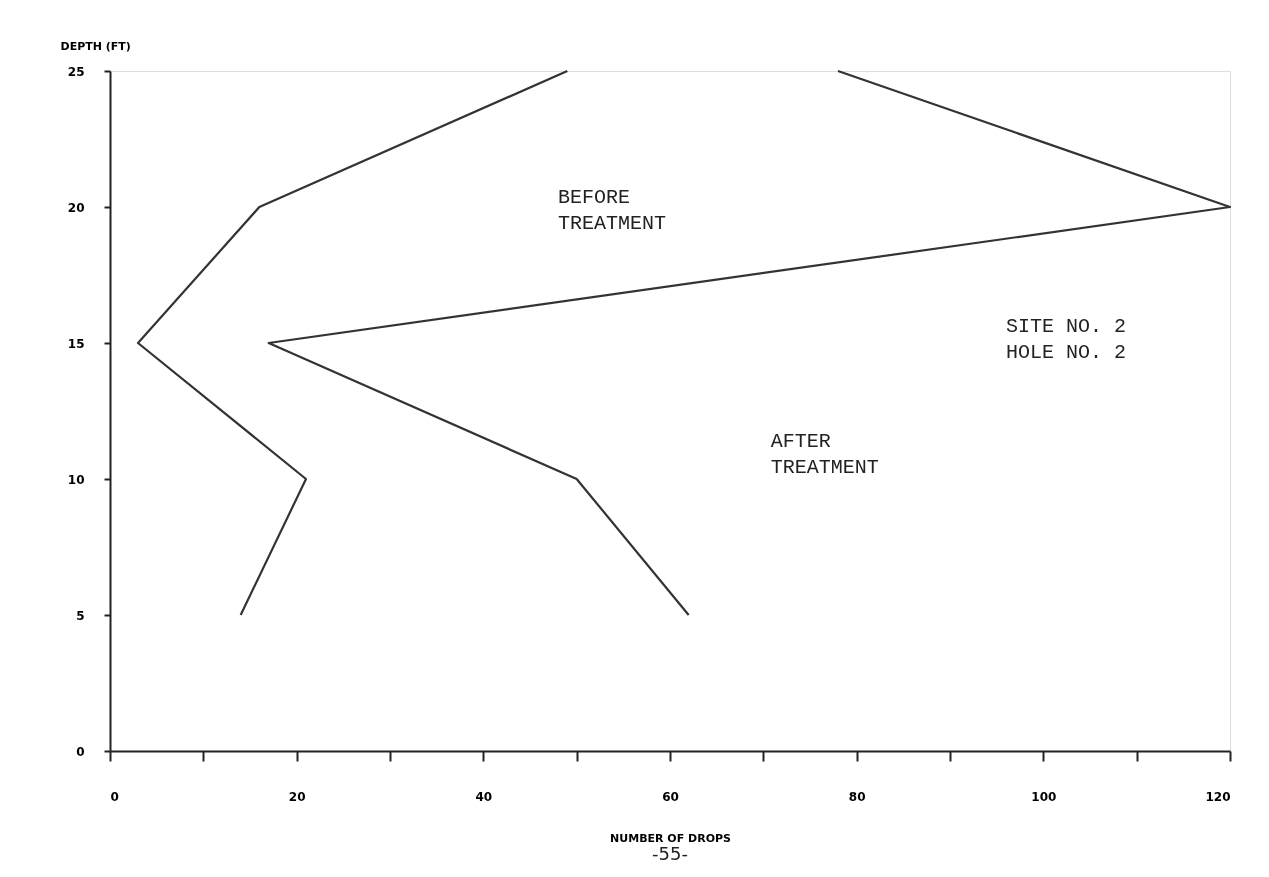 This screenshot has width=1269, height=877. I want to click on y-tick-label: 15, so click(76, 343).